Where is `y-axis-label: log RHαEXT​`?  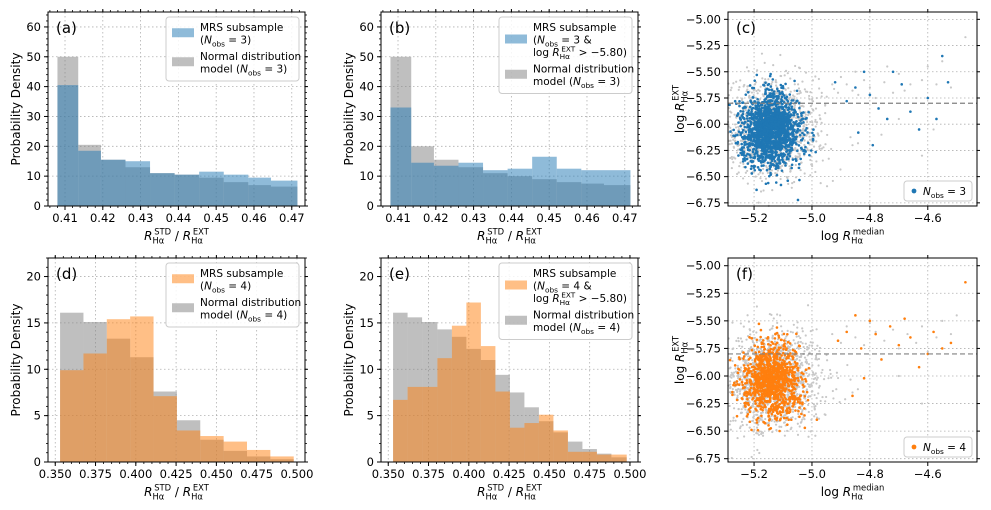
y-axis-label: log RHαEXT​ is located at coordinates (680, 108).